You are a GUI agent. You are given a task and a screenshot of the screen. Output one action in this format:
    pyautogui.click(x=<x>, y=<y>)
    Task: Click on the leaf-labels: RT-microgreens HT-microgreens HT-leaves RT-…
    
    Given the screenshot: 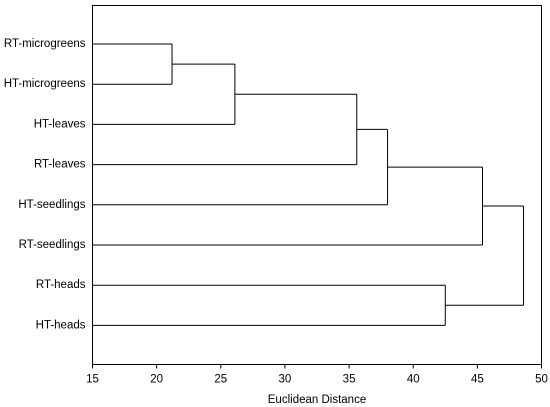 What is the action you would take?
    pyautogui.click(x=45, y=184)
    